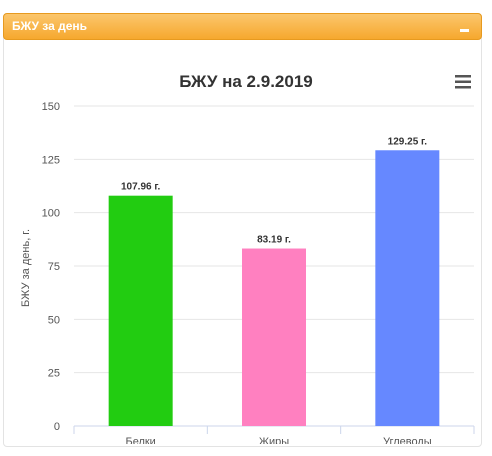 The width and height of the screenshot is (492, 456). I want to click on x-tick-label: Углеводы, so click(407, 440).